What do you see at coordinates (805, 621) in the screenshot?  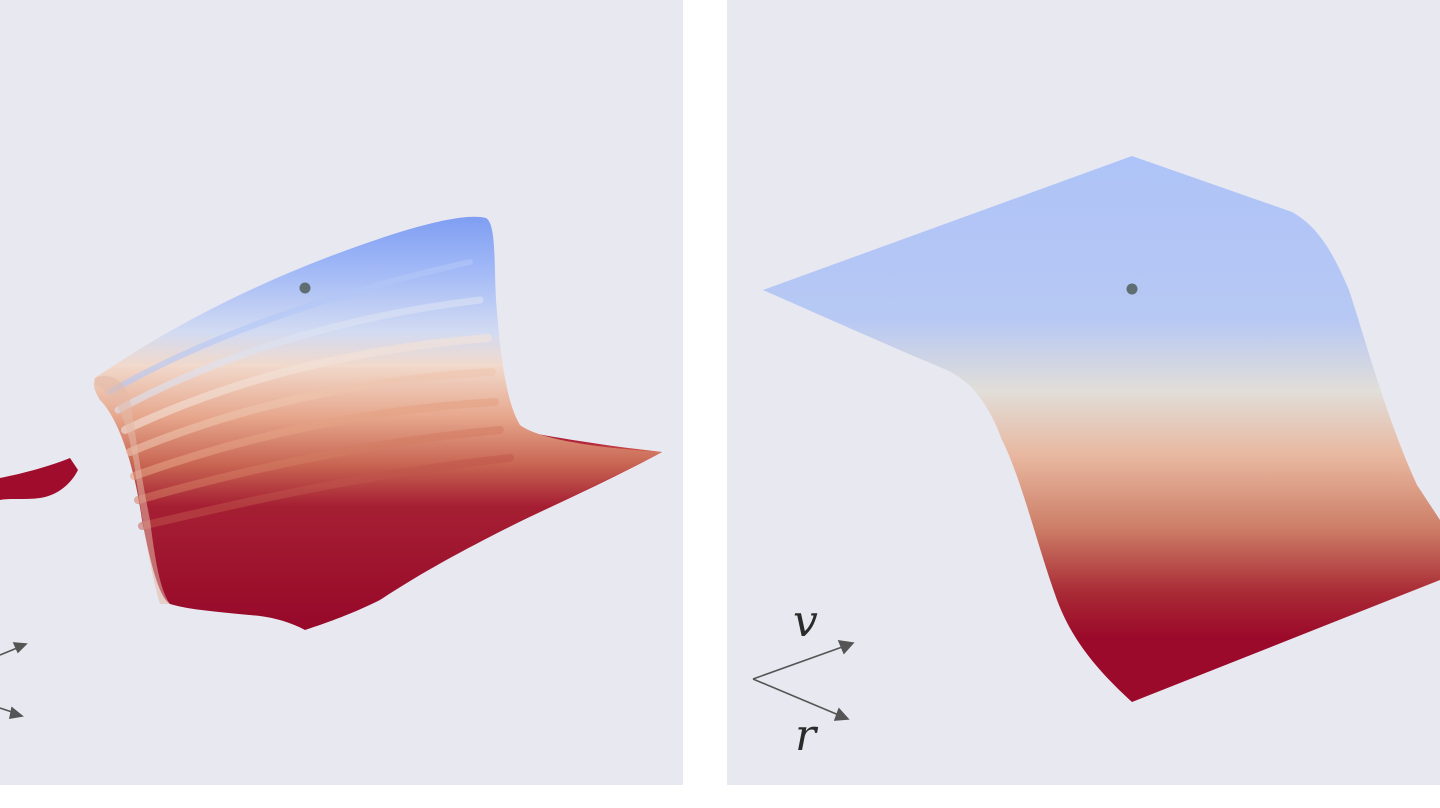 I see `axis-v-label: v` at bounding box center [805, 621].